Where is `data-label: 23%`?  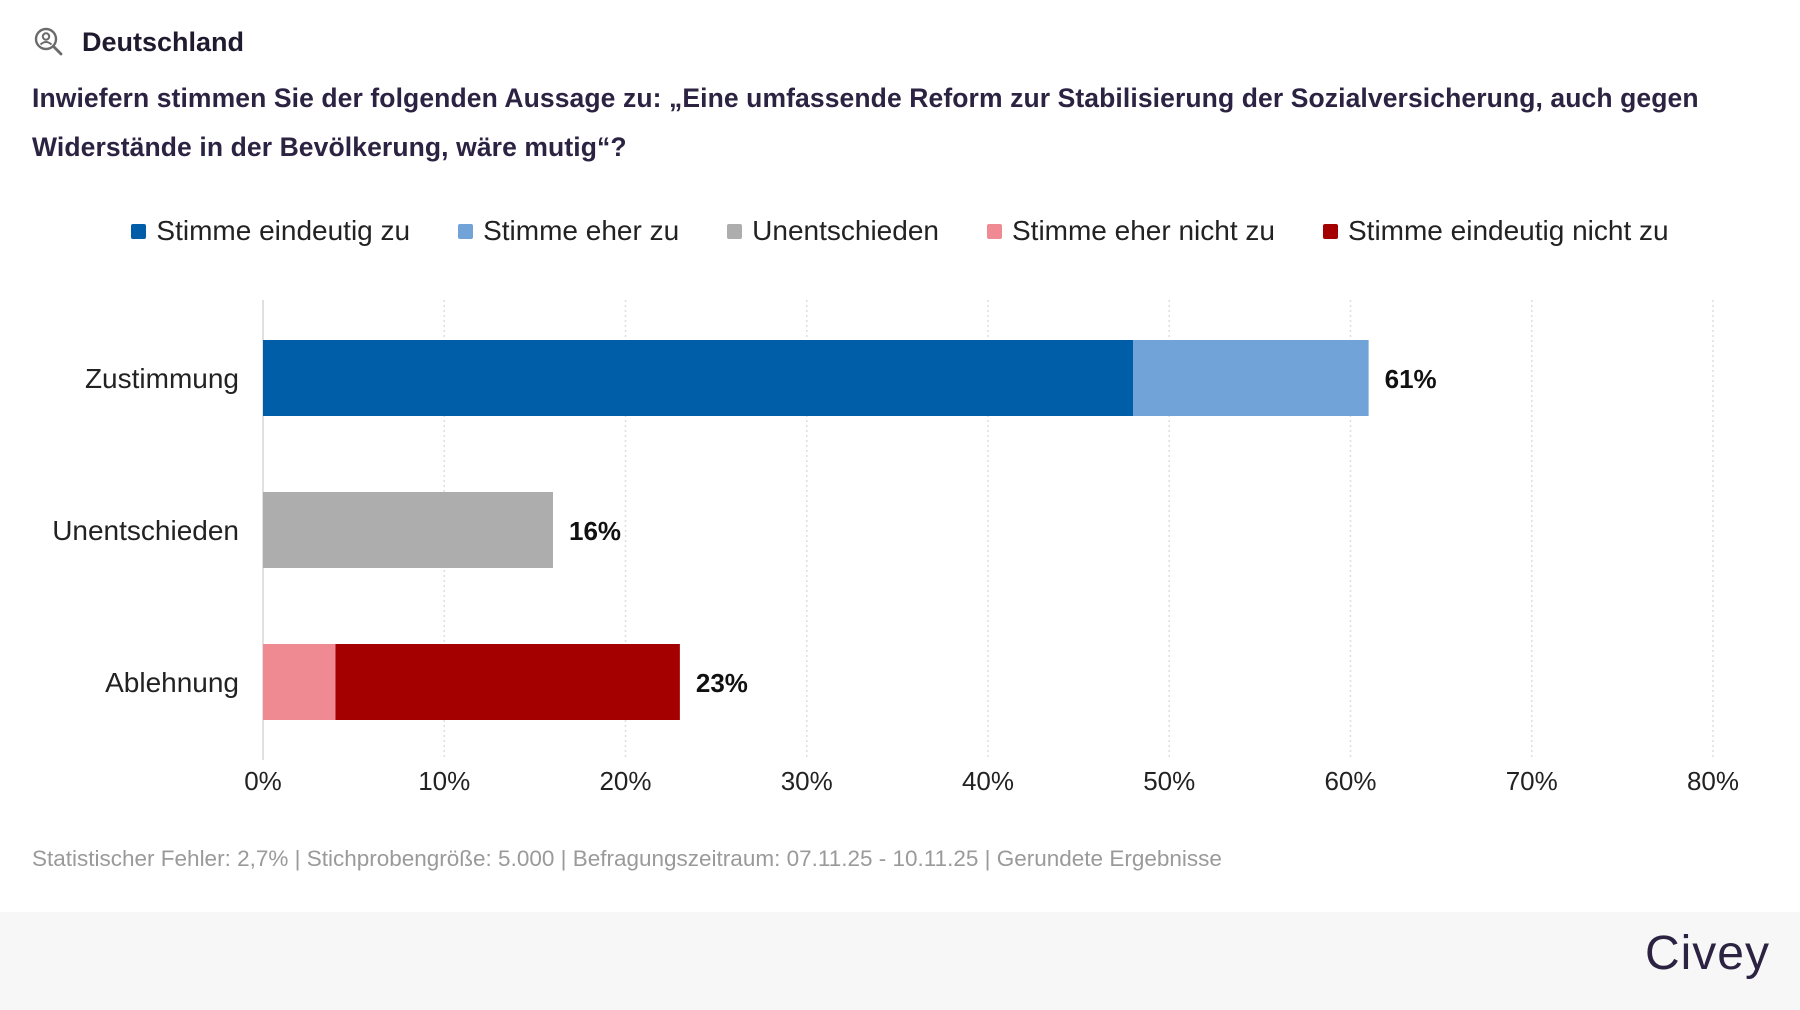 data-label: 23% is located at coordinates (722, 683).